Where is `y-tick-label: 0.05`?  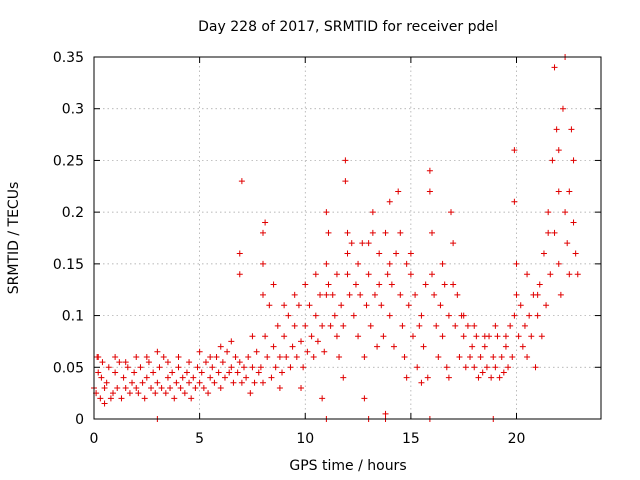
y-tick-label: 0.05 is located at coordinates (68, 368).